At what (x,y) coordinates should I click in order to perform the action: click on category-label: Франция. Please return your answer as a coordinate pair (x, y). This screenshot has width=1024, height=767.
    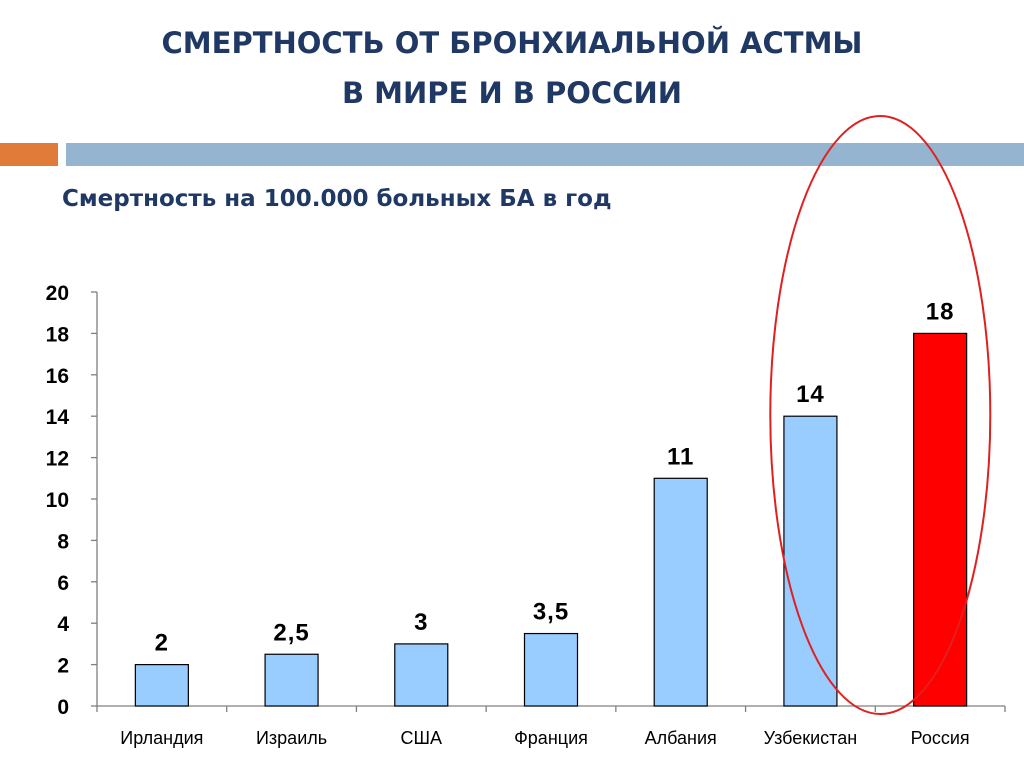
    Looking at the image, I should click on (551, 738).